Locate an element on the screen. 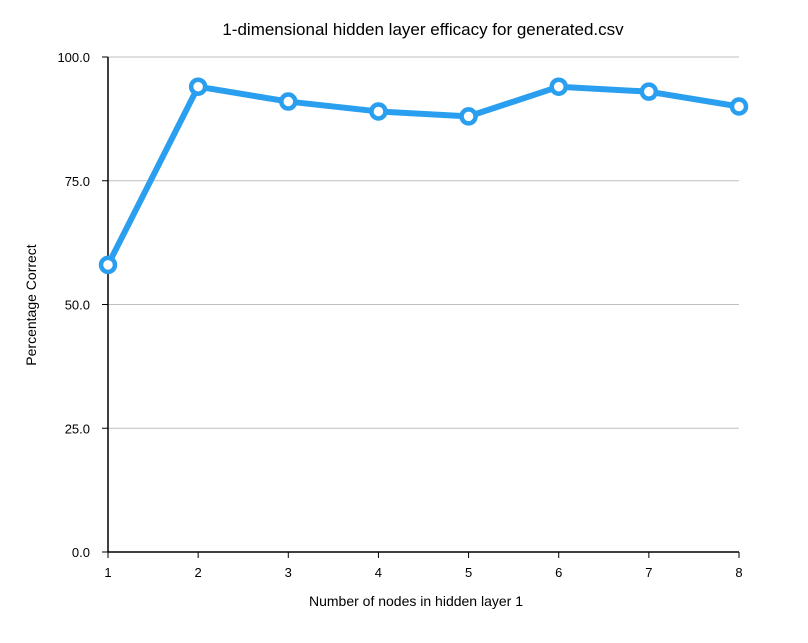 The width and height of the screenshot is (808, 643). y-axis-label: Percentage Correct is located at coordinates (31, 305).